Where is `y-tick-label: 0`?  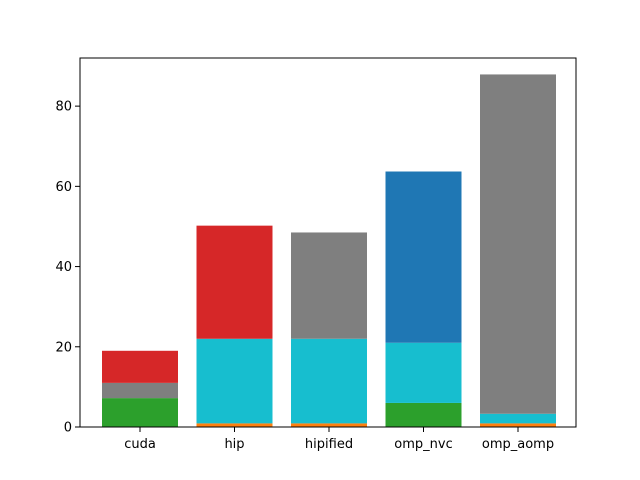
y-tick-label: 0 is located at coordinates (68, 428).